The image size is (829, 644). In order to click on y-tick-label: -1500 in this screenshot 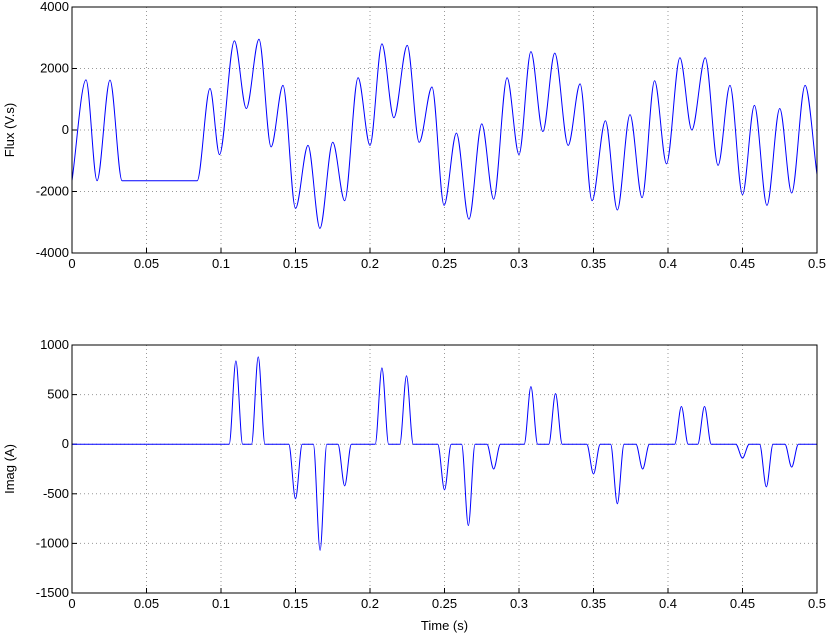, I will do `click(52, 592)`.